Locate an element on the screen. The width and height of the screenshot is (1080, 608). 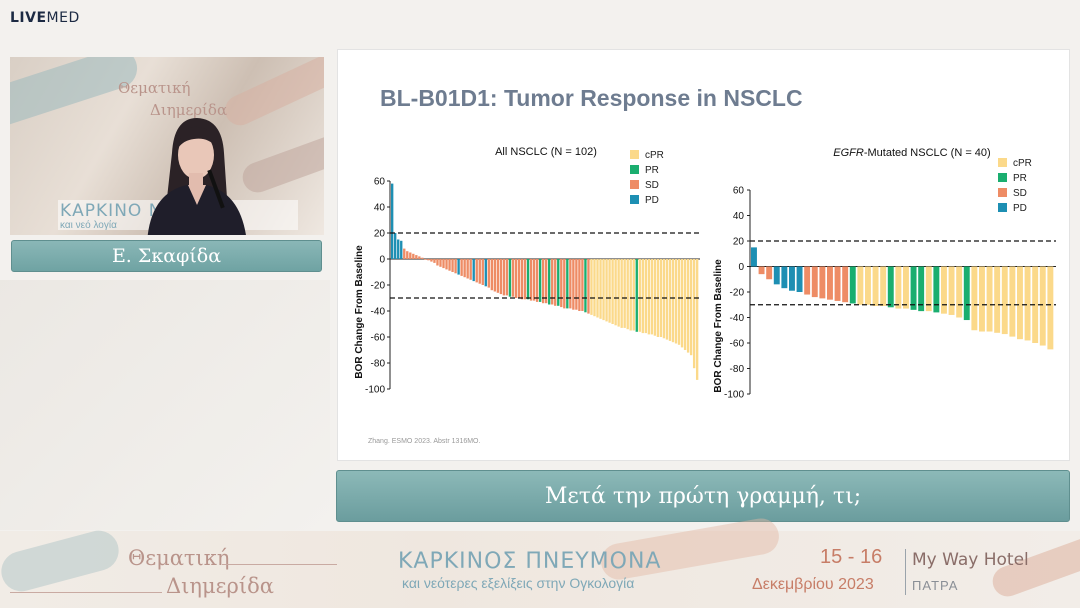
chart2-tick-label: 40 is located at coordinates (739, 216).